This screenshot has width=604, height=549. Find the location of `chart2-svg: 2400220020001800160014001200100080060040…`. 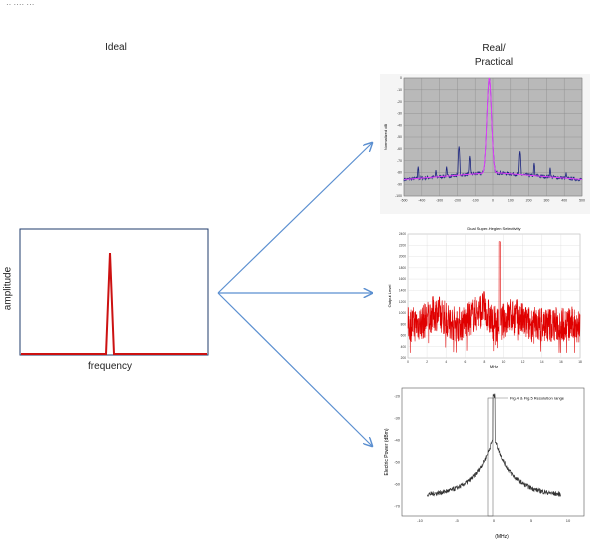

chart2-svg: 2400220020001800160014001200100080060040… is located at coordinates (484, 297).